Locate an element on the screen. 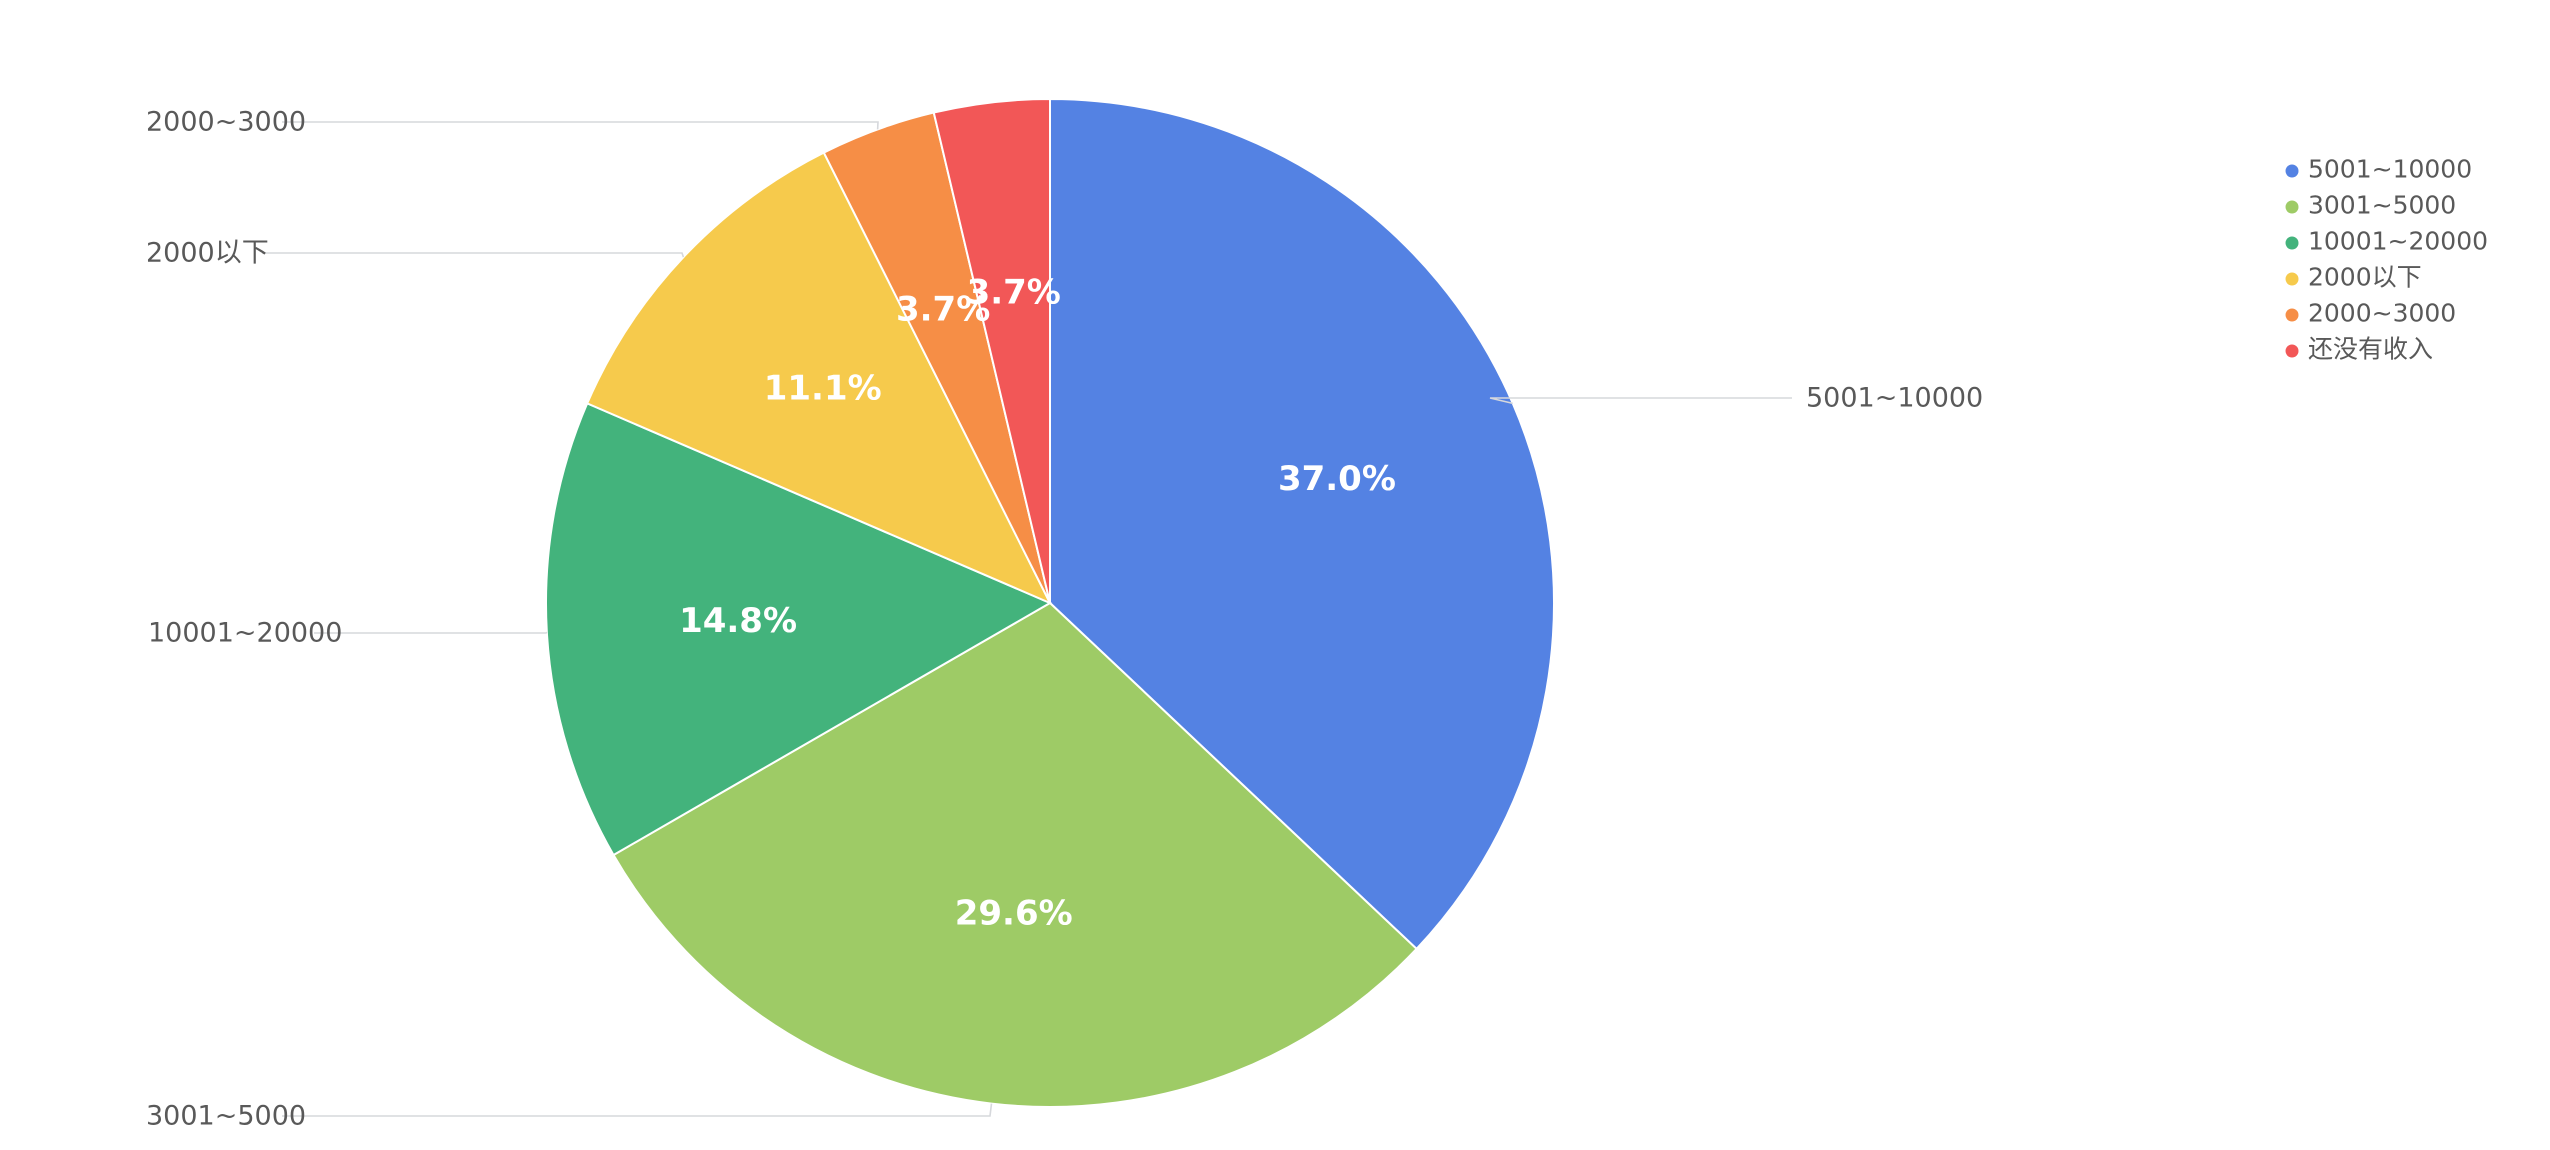 The width and height of the screenshot is (2550, 1150). legend-label-3: 2000以下 is located at coordinates (2365, 277).